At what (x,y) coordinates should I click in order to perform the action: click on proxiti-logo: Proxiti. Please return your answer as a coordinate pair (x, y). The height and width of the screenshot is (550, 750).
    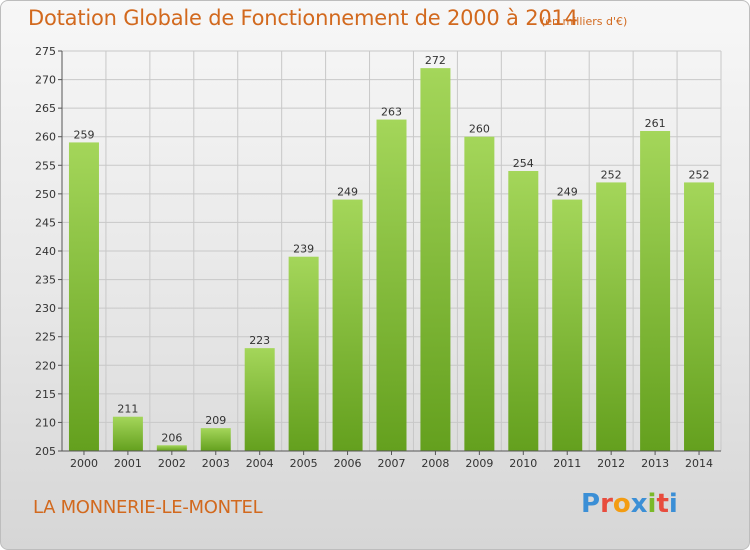
    Looking at the image, I should click on (629, 504).